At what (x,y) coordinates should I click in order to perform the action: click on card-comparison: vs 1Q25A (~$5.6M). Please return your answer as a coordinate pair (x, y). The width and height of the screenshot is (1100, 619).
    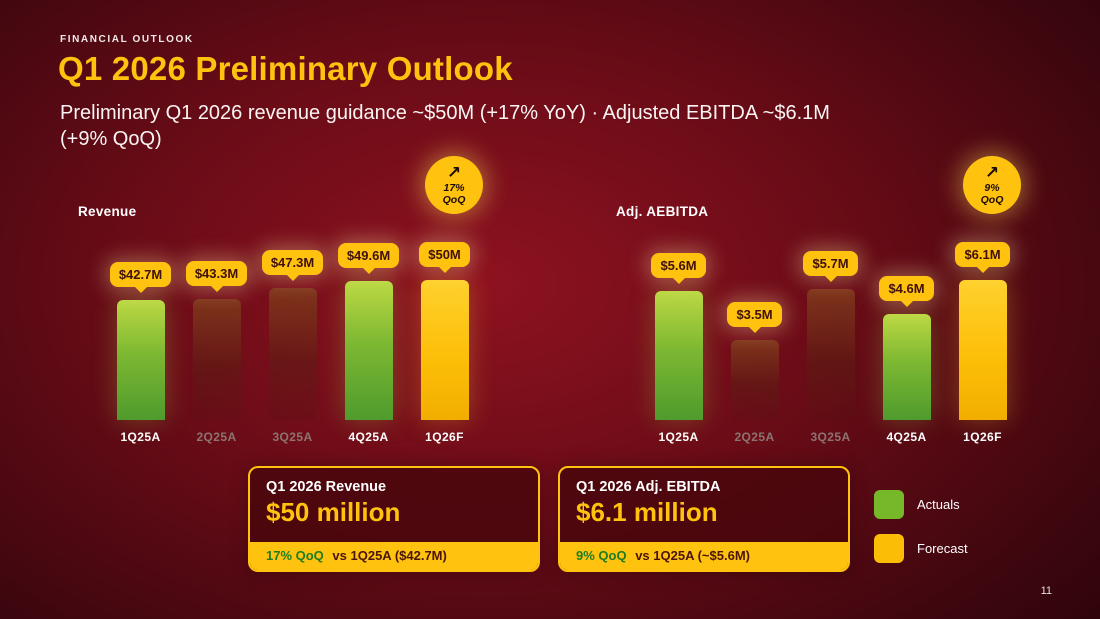
    Looking at the image, I should click on (692, 555).